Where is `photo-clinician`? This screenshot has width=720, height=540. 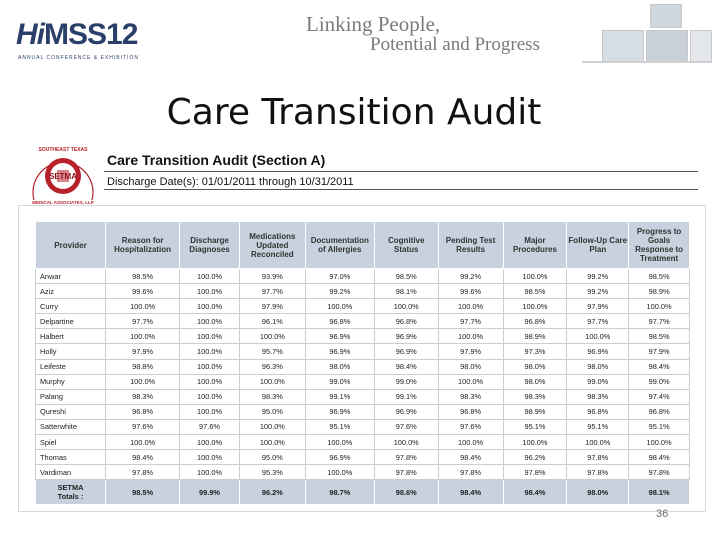
photo-clinician is located at coordinates (667, 46).